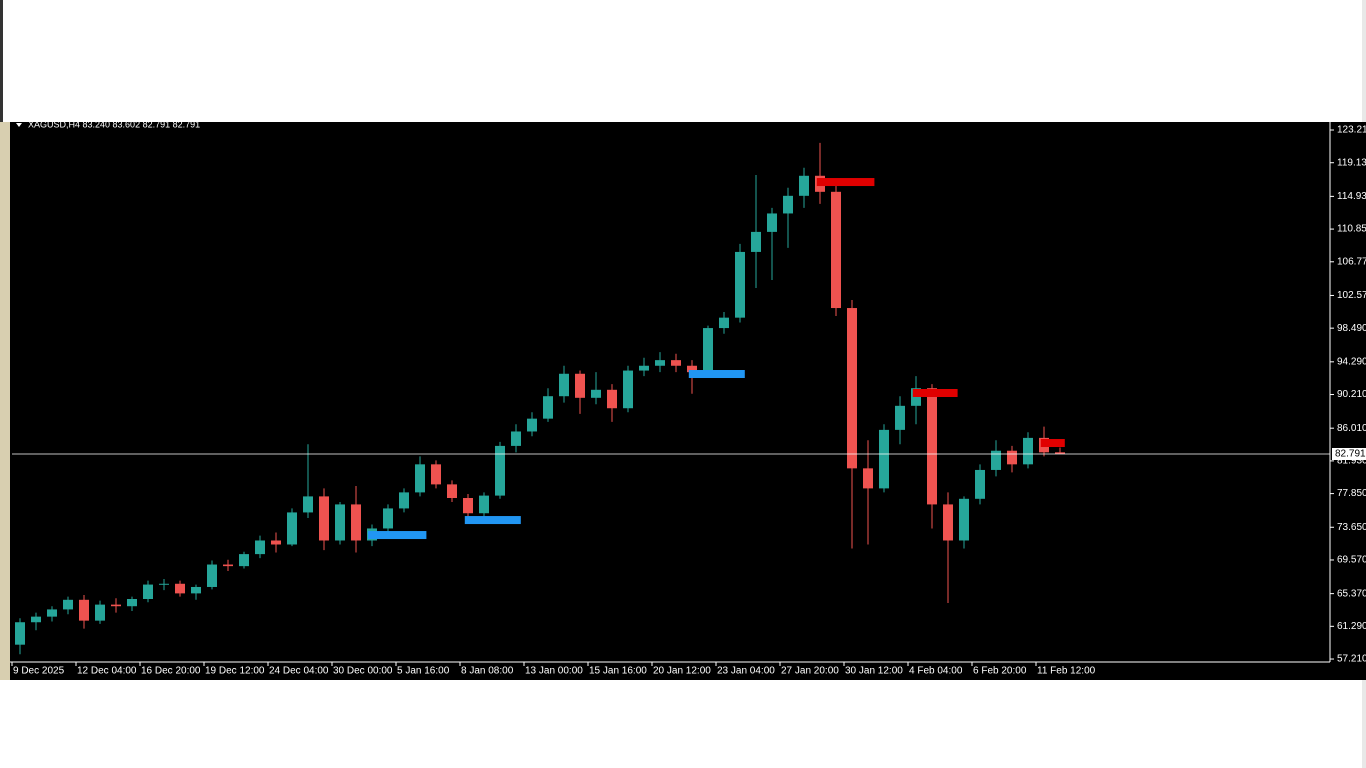 This screenshot has height=768, width=1366. What do you see at coordinates (487, 671) in the screenshot?
I see `x-tick-label: 8 Jan 08:00` at bounding box center [487, 671].